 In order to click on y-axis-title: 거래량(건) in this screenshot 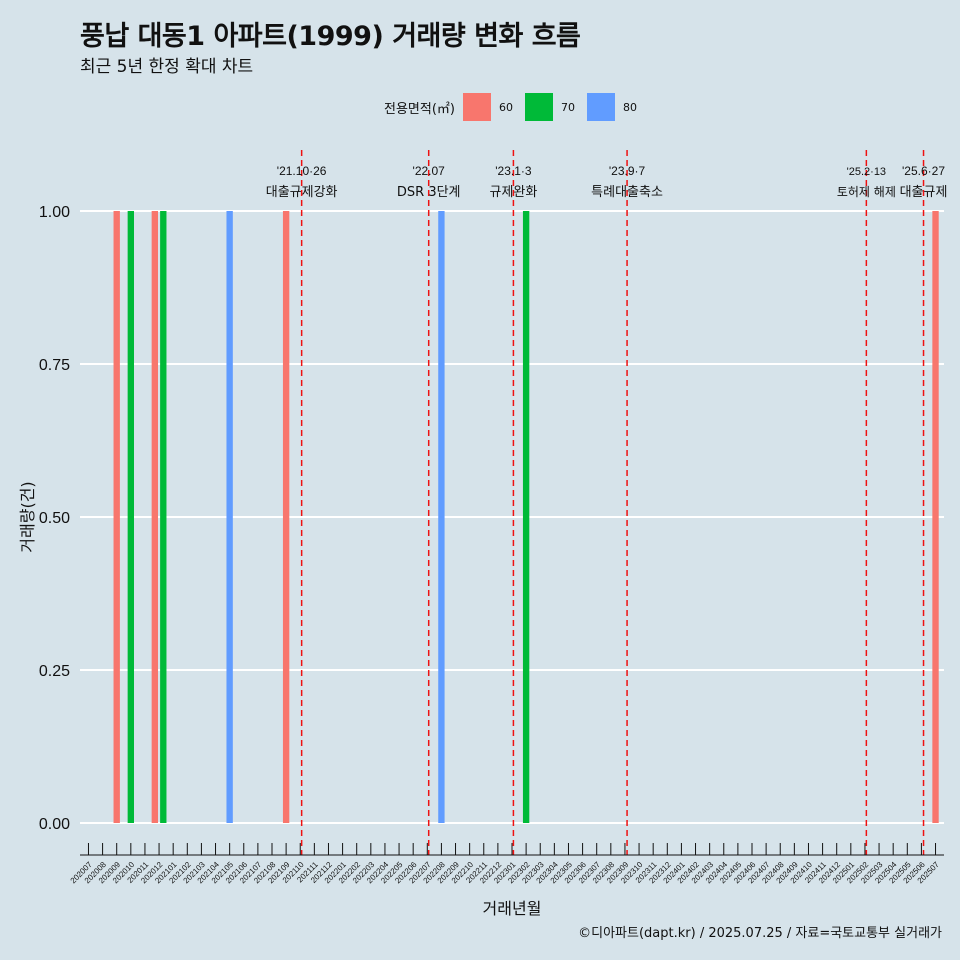, I will do `click(27, 516)`.